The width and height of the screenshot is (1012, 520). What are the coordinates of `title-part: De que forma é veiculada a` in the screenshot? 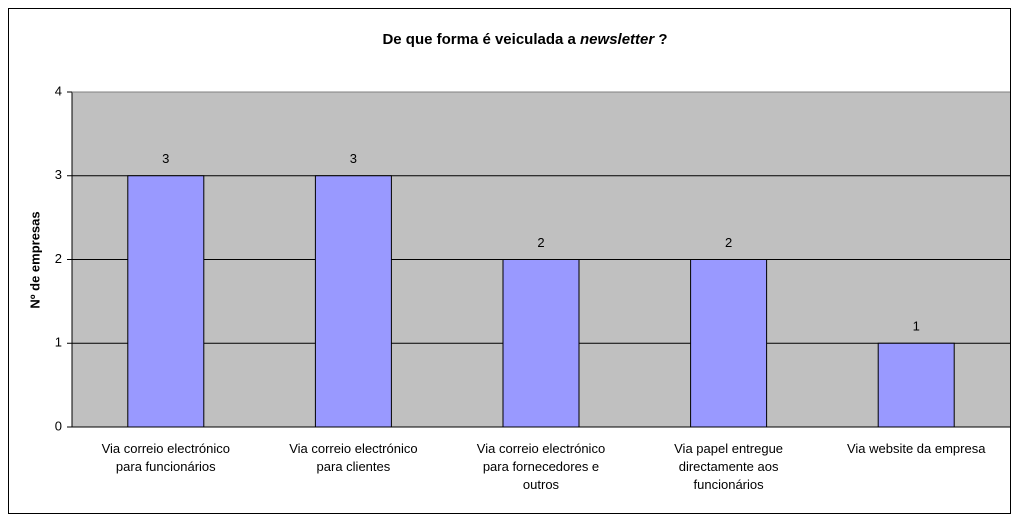 It's located at (481, 39).